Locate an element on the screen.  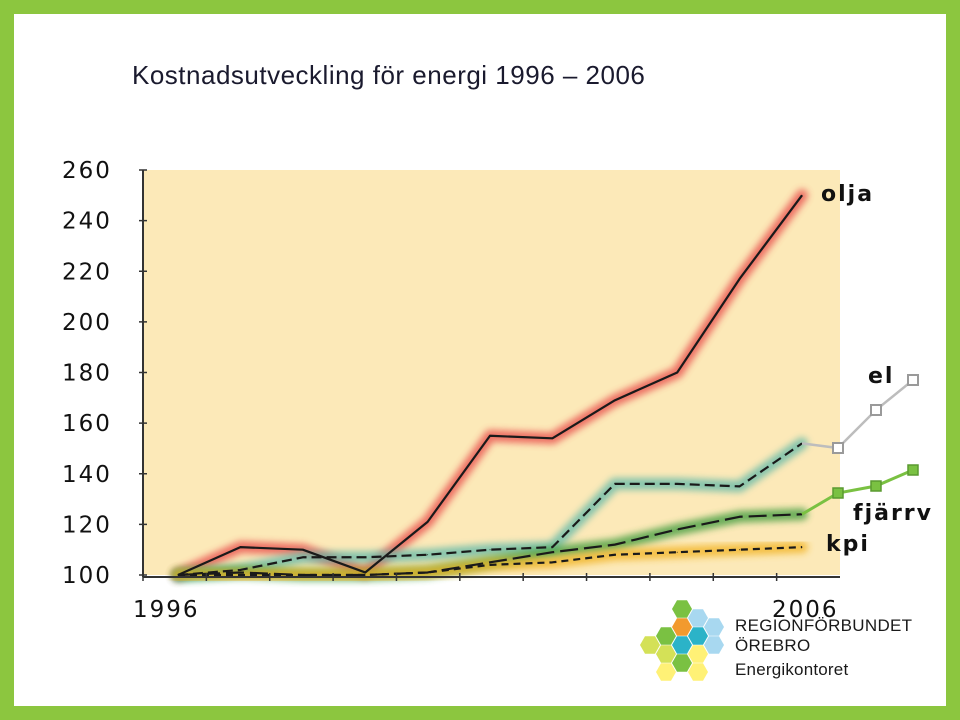
legend-trail-fjarrv is located at coordinates (857, 492).